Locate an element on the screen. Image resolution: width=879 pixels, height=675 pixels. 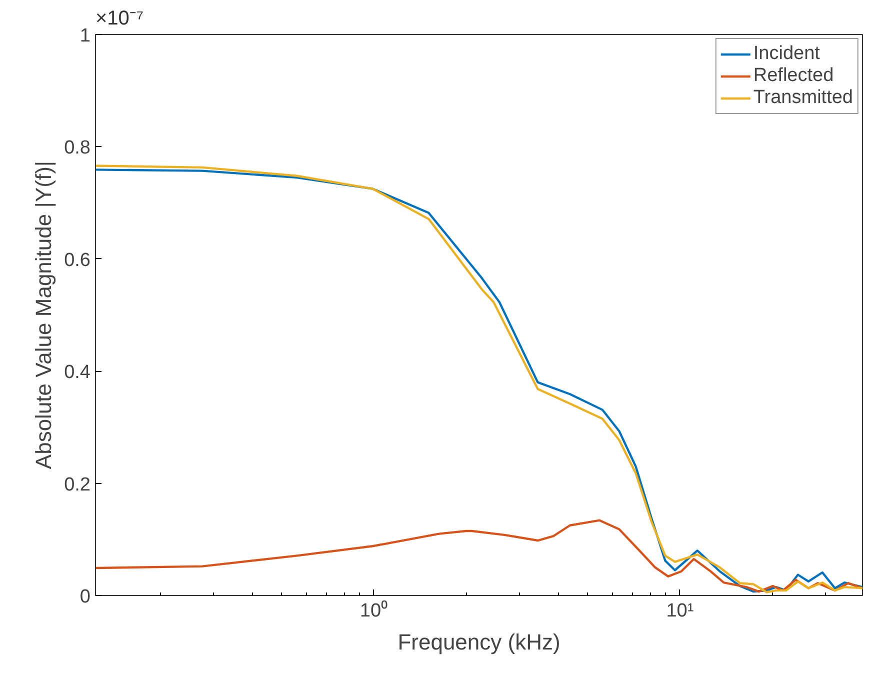
y-axis-title: Absolute Value Magnitude |Y(f)| is located at coordinates (43, 315).